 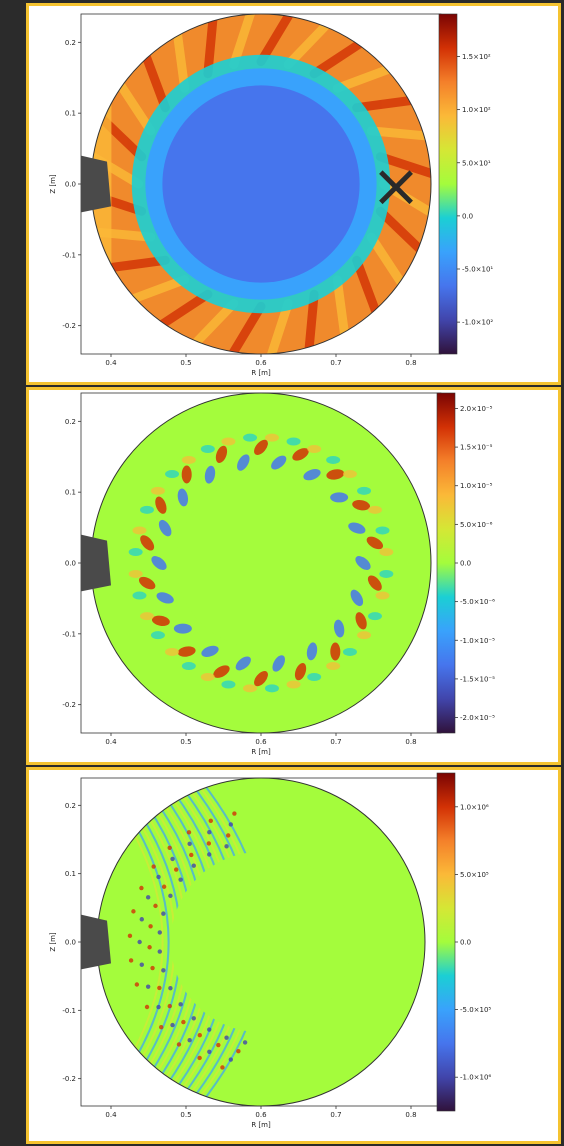 What do you see at coordinates (396, 186) in the screenshot?
I see `marker-cross: ×` at bounding box center [396, 186].